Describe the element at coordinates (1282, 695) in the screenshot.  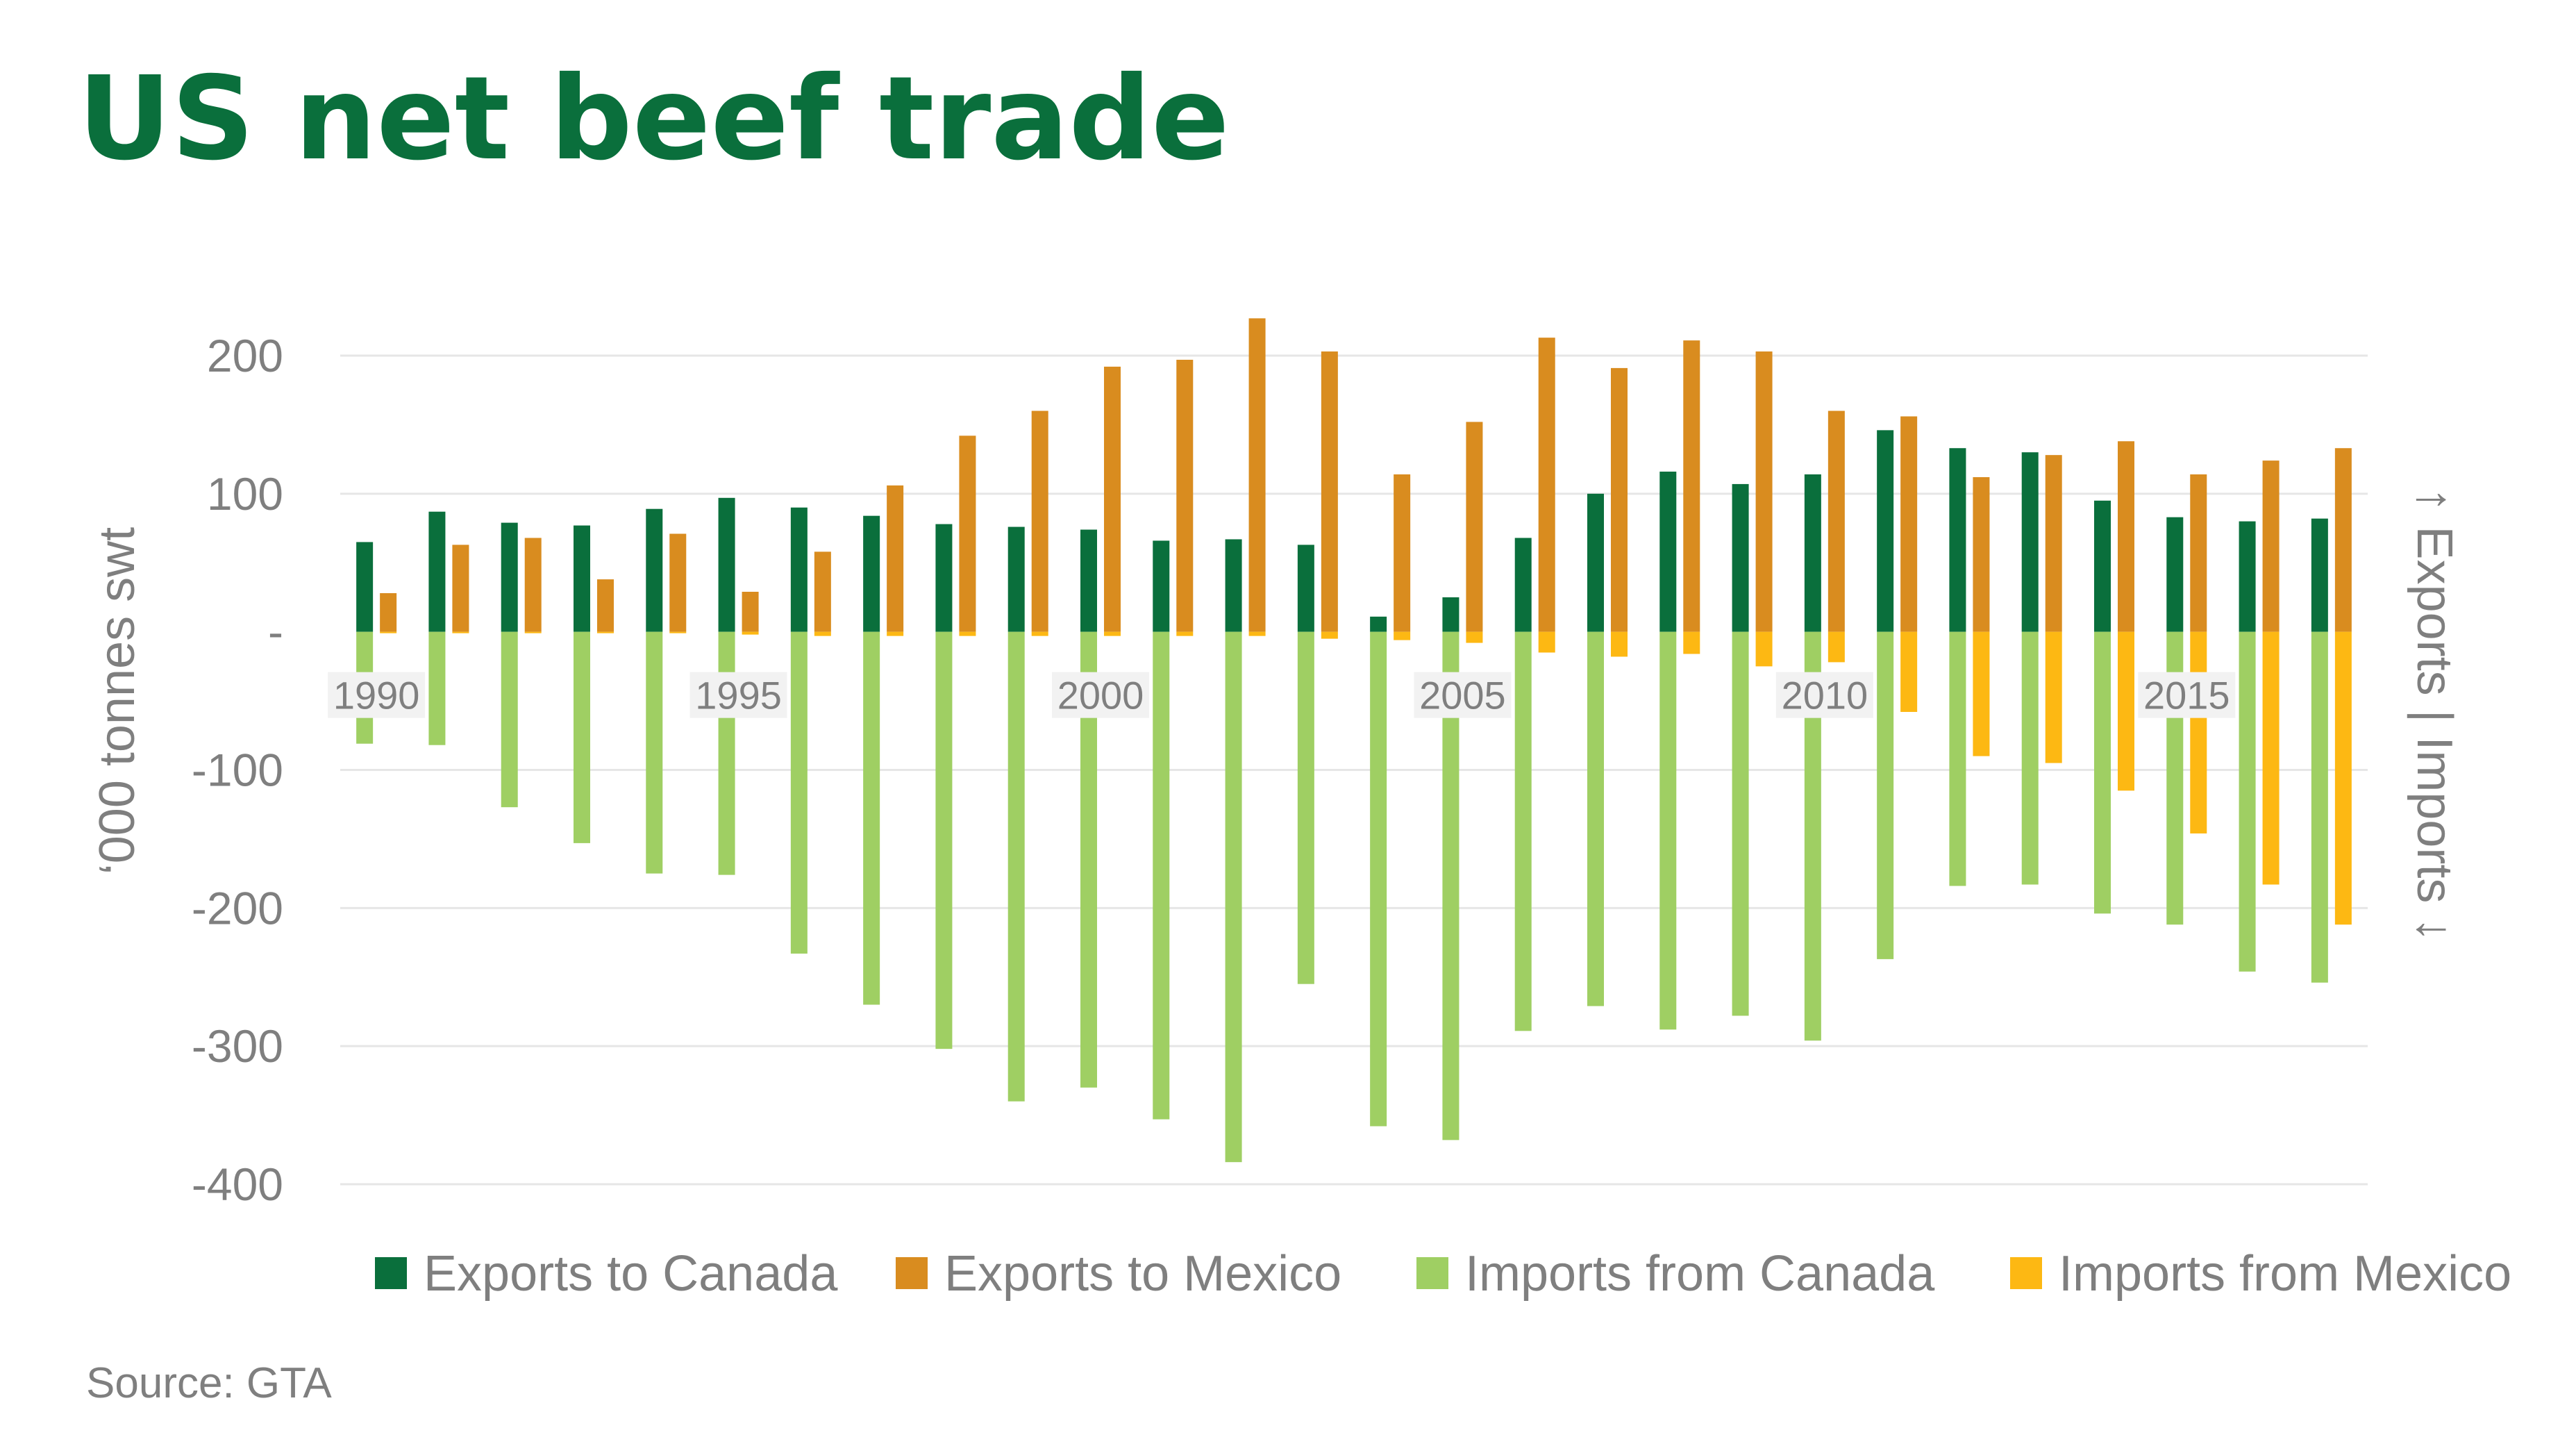
I see `x-axis-ticks: 1990 1995 2000 2005 2010 2015` at that location.